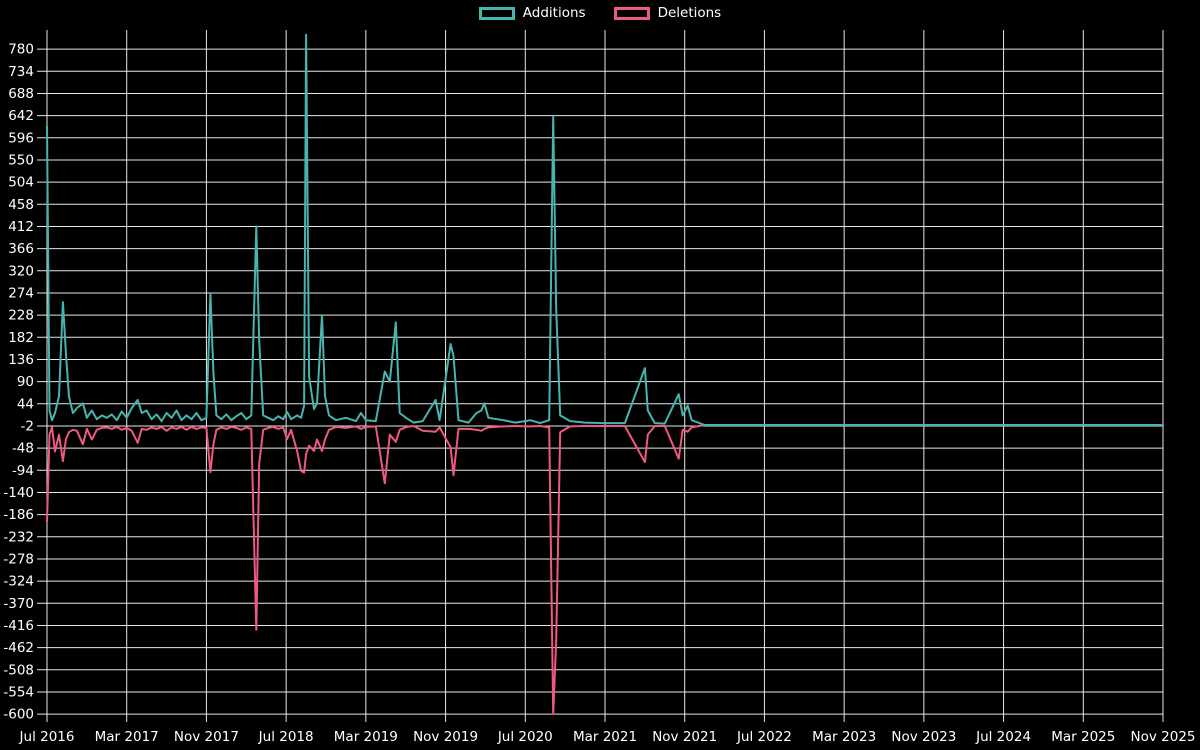 This screenshot has width=1200, height=750. I want to click on x-tick-label: Jul 2022, so click(764, 737).